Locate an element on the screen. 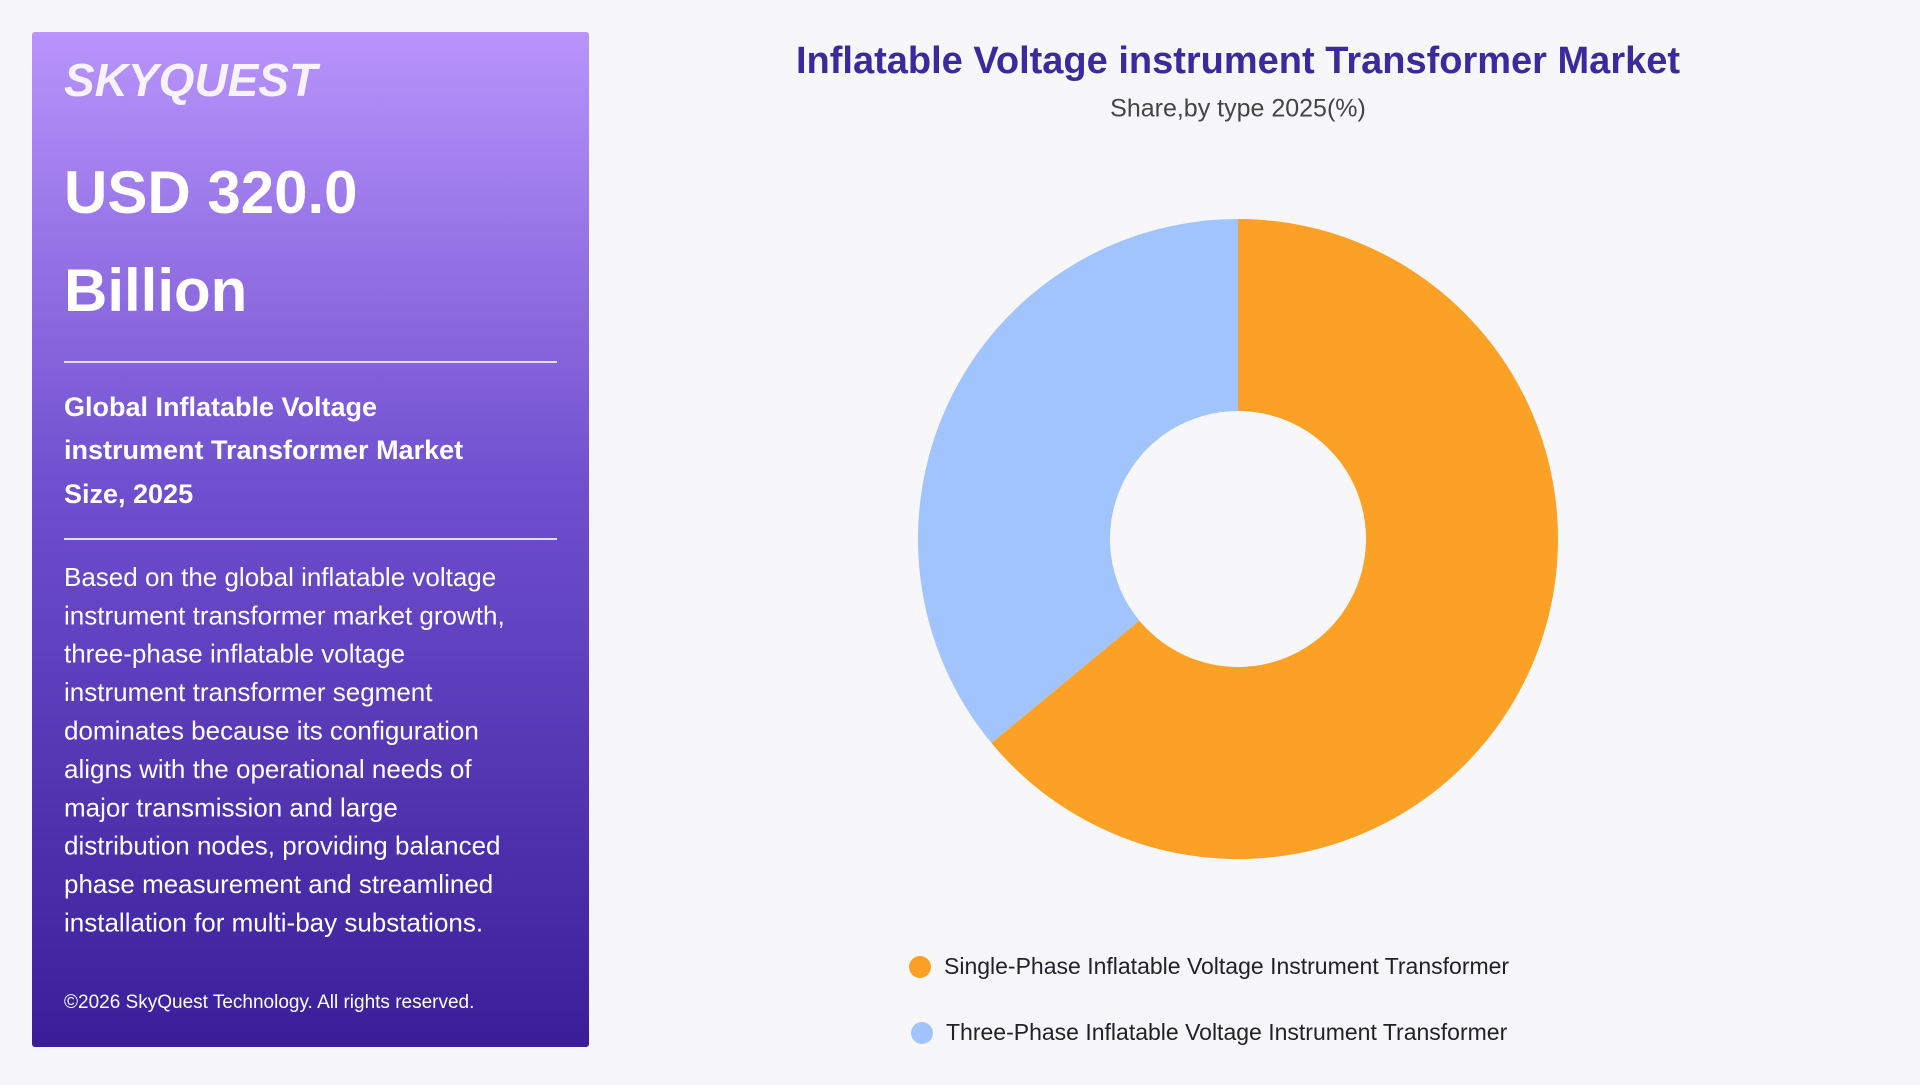 The height and width of the screenshot is (1085, 1920). description-line: distribution nodes, providing balanced is located at coordinates (282, 846).